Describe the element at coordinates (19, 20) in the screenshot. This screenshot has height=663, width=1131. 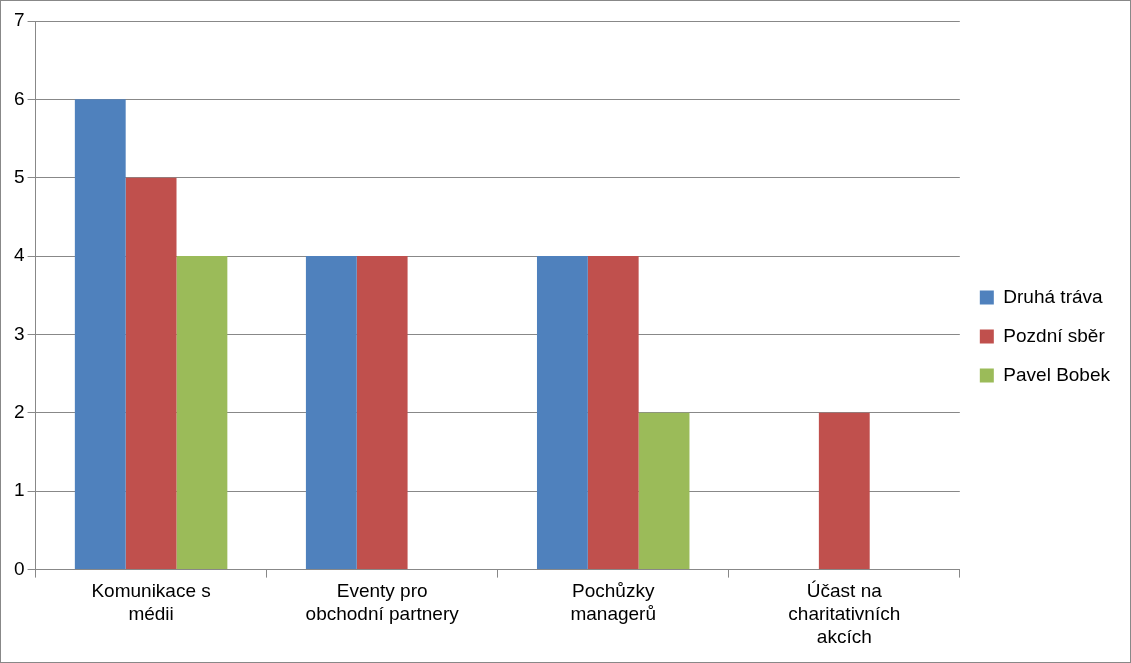
I see `y-tick-label: 7` at that location.